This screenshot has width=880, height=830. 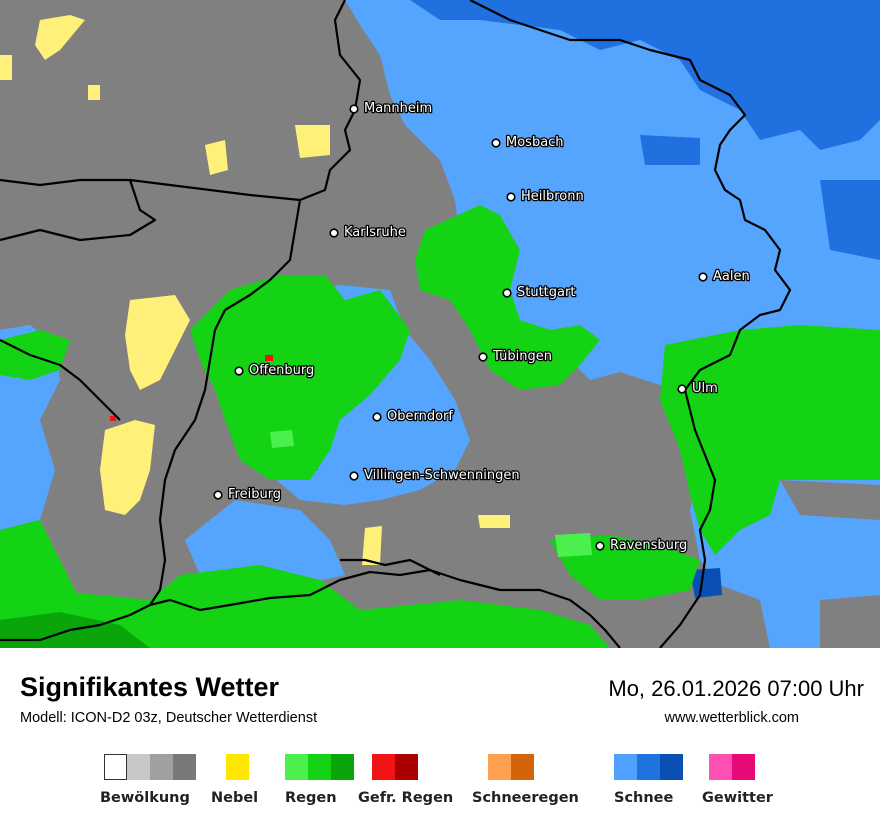 I want to click on legend-cloud-swatches, so click(x=150, y=767).